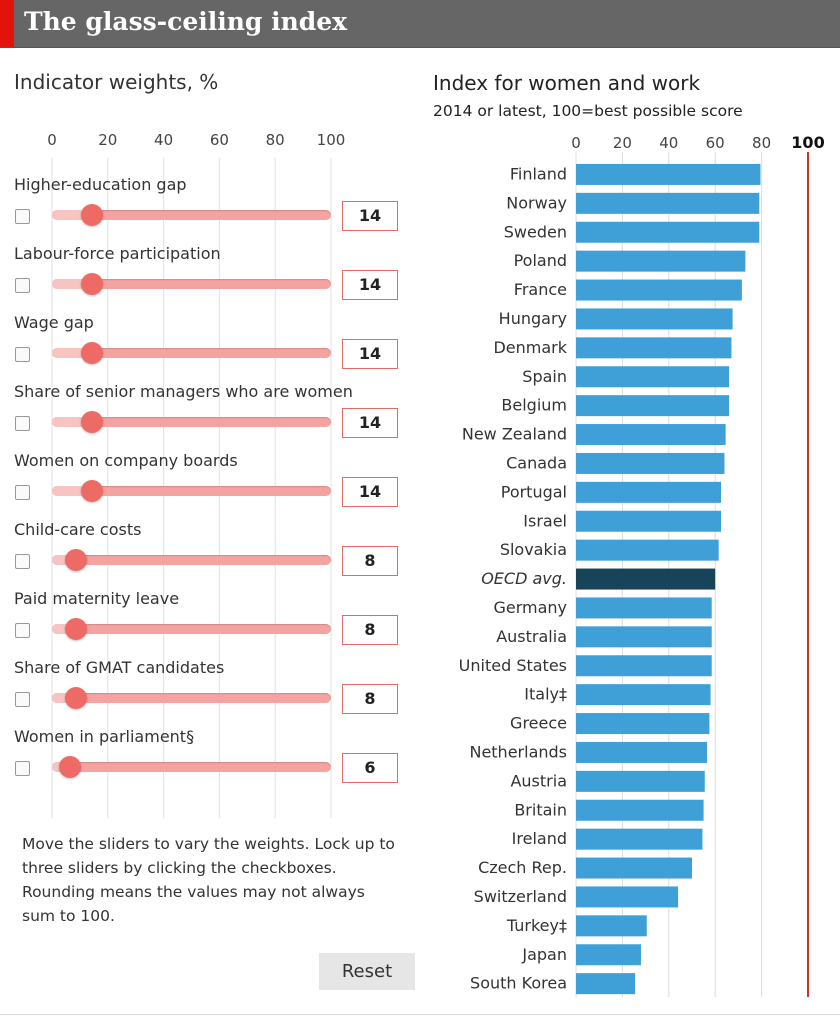 The width and height of the screenshot is (840, 1020). I want to click on slider-label: Higher-education gap, so click(100, 184).